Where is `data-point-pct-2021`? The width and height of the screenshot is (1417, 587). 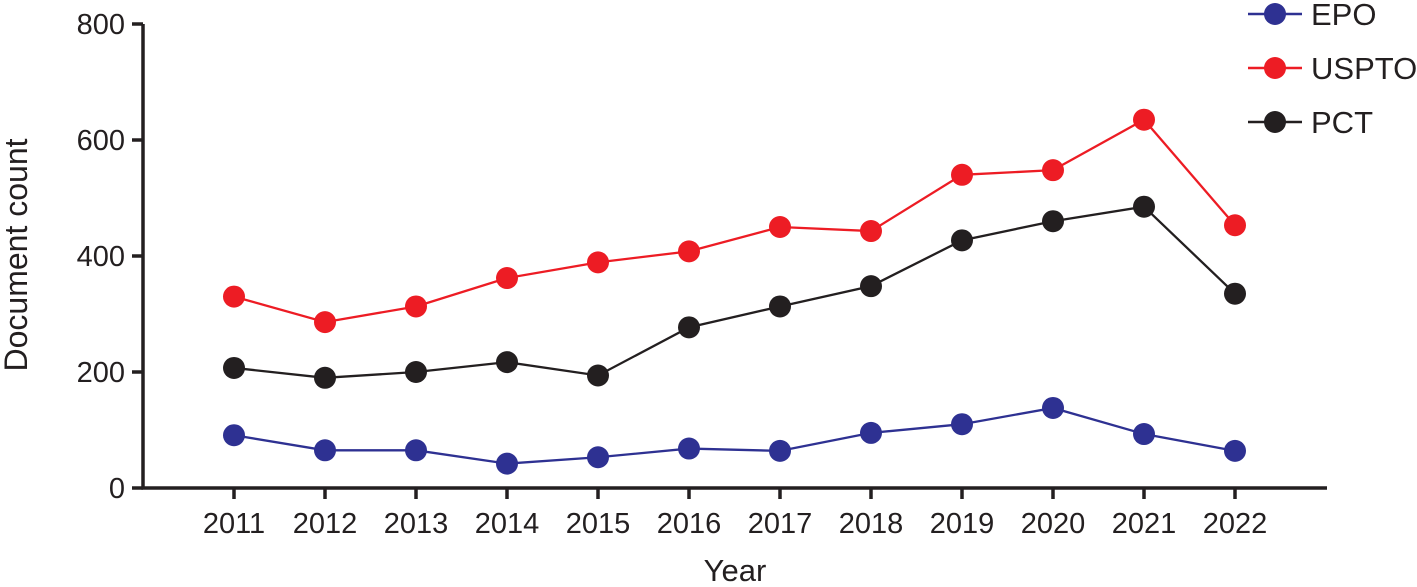
data-point-pct-2021 is located at coordinates (1144, 206).